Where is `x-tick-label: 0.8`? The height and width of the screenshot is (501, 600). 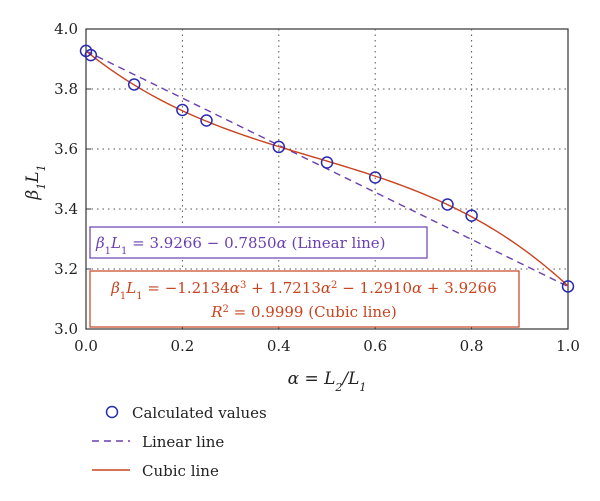
x-tick-label: 0.8 is located at coordinates (472, 346).